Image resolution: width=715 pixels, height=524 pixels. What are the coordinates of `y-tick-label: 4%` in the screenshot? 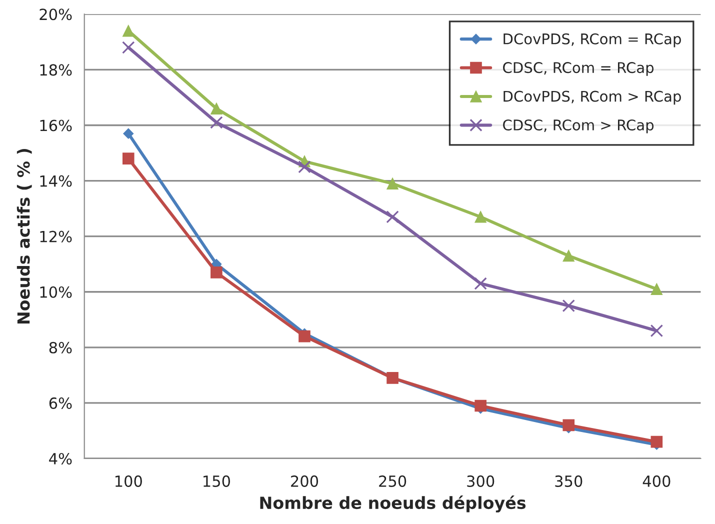 It's located at (60, 458).